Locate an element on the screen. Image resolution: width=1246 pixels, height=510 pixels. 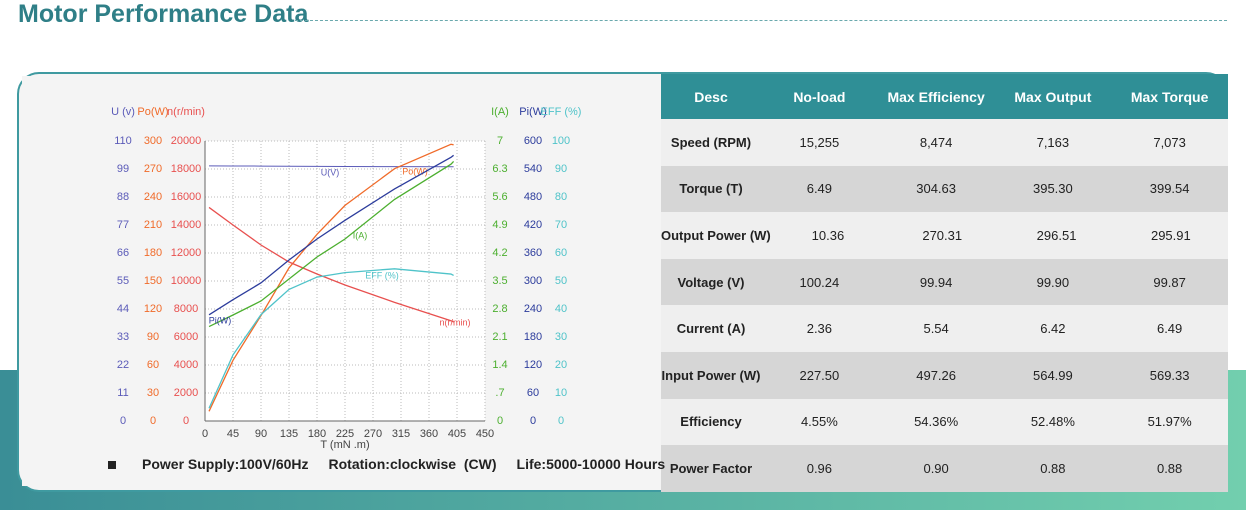
note: Rotation:clockwise (CW) is located at coordinates (412, 464).